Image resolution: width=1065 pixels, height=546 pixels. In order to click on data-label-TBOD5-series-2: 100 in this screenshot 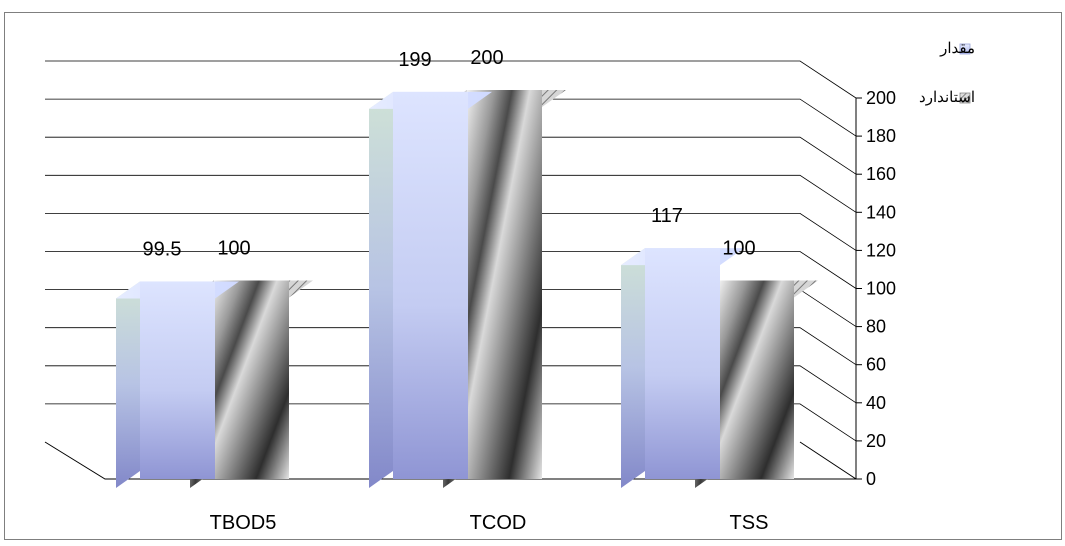, I will do `click(233, 249)`.